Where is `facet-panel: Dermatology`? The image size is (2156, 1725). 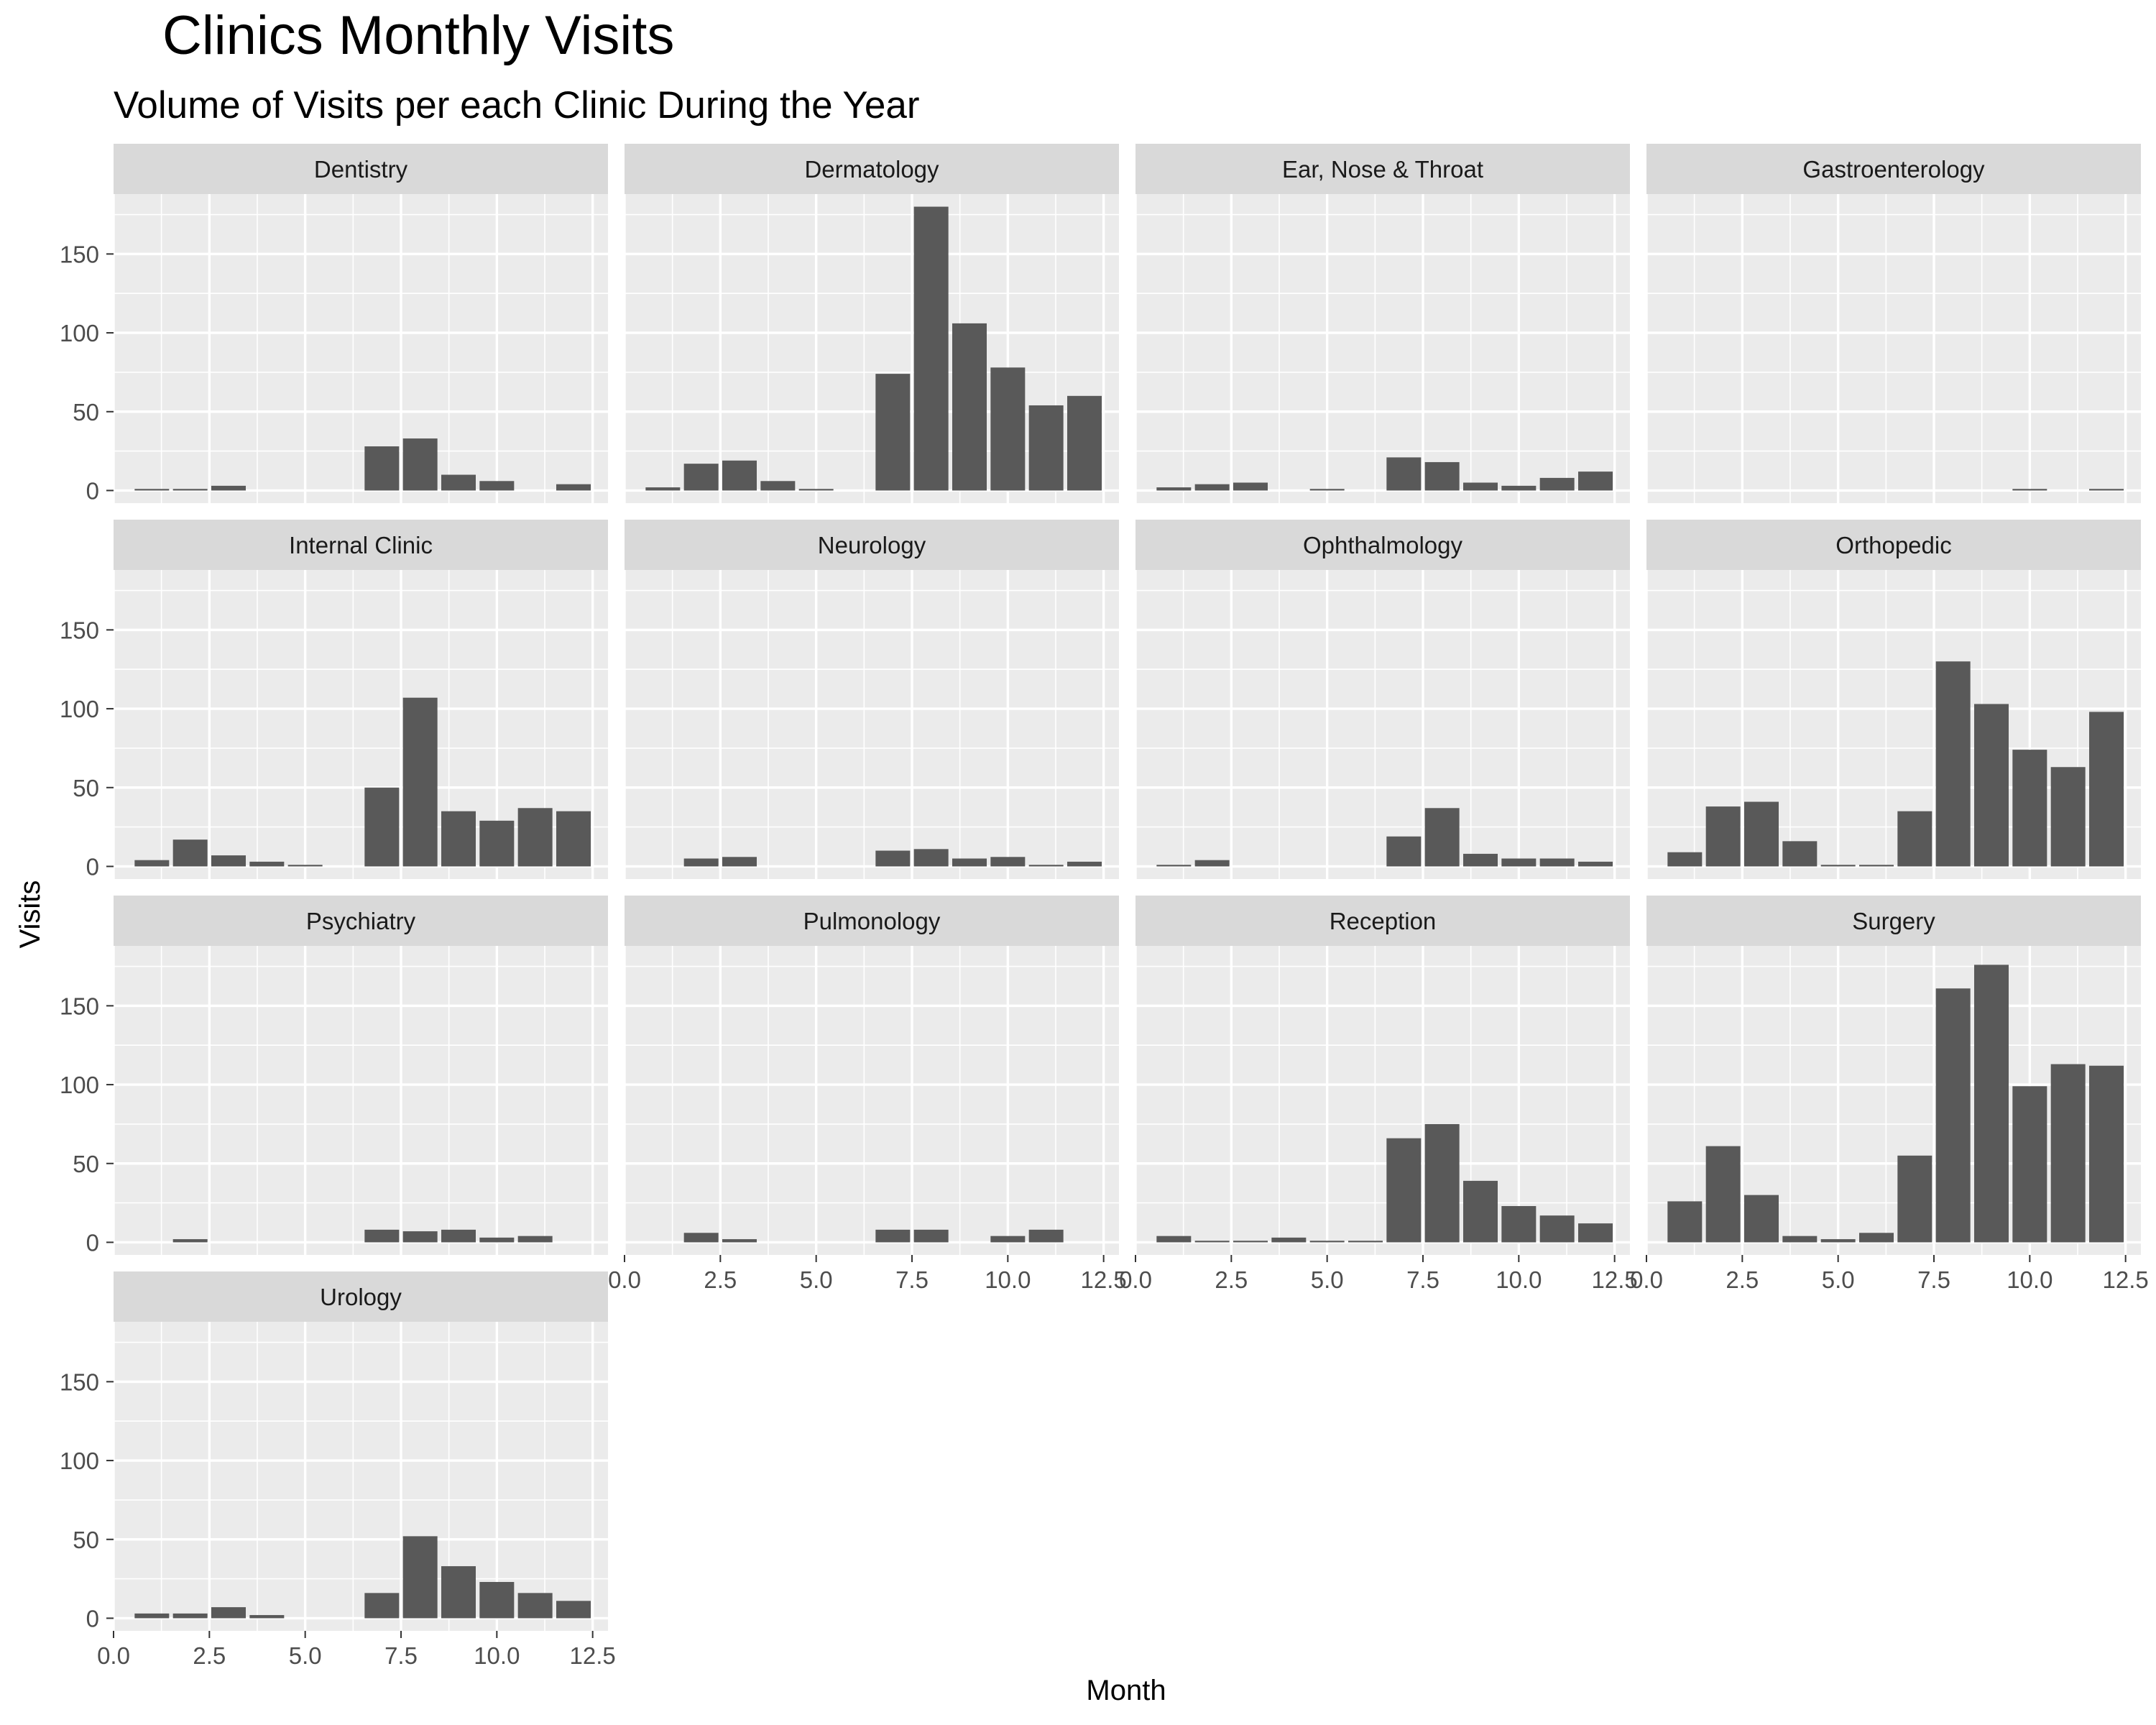 facet-panel: Dermatology is located at coordinates (871, 323).